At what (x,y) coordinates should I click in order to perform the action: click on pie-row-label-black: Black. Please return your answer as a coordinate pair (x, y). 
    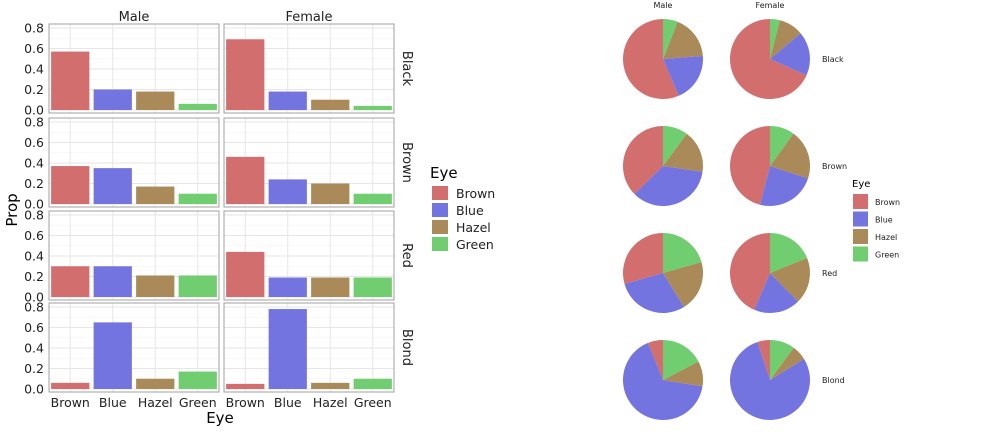
    Looking at the image, I should click on (833, 59).